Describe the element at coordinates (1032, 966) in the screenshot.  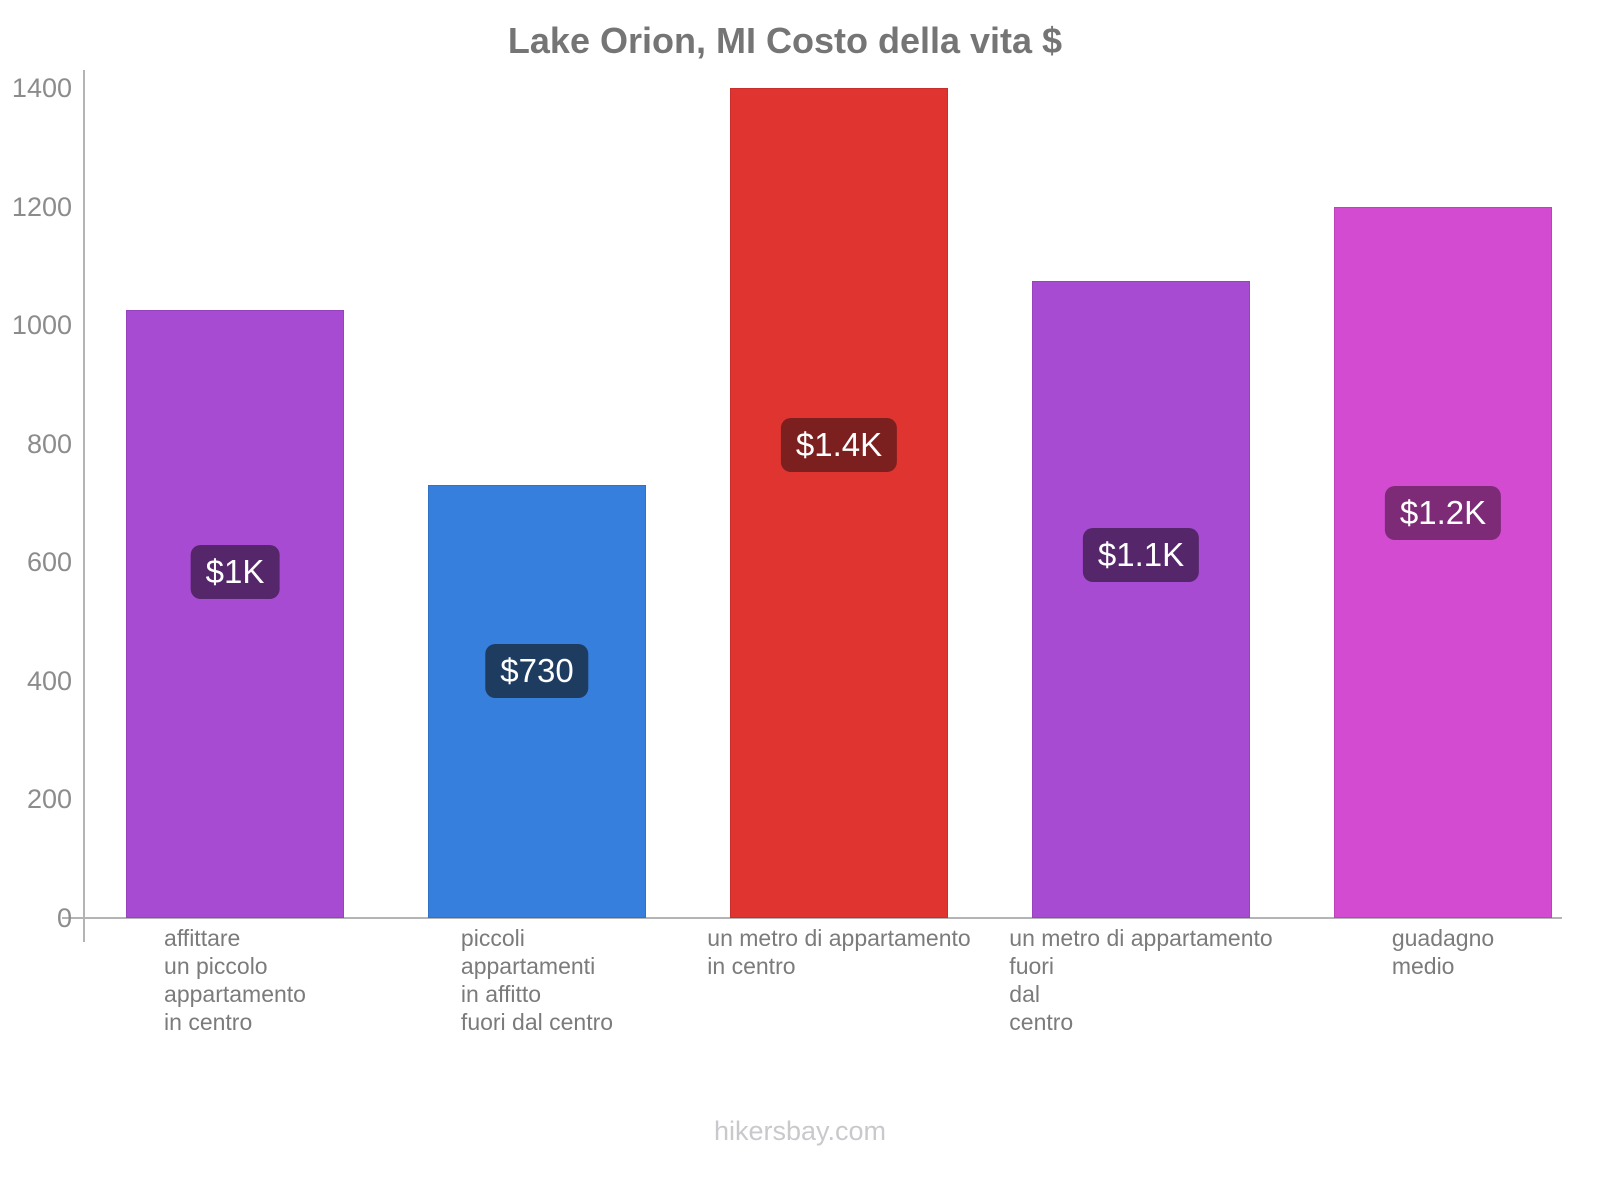
I see `category-label-line: fuori` at that location.